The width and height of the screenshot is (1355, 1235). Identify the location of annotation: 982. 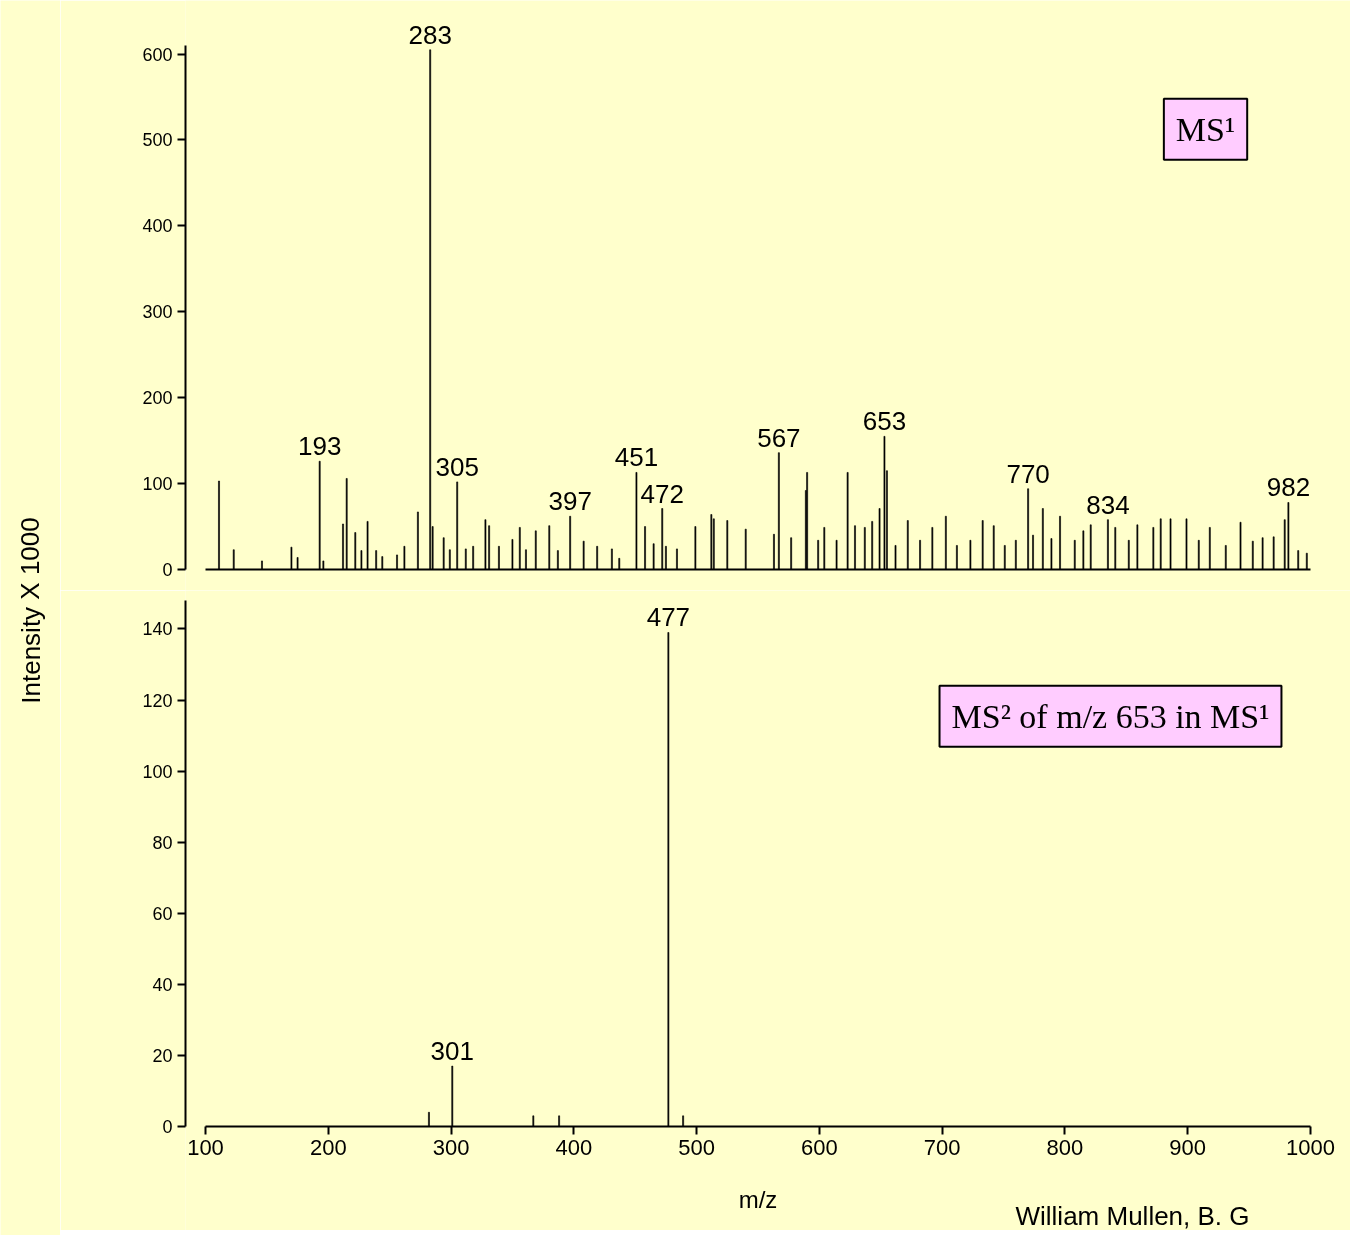
(1288, 487).